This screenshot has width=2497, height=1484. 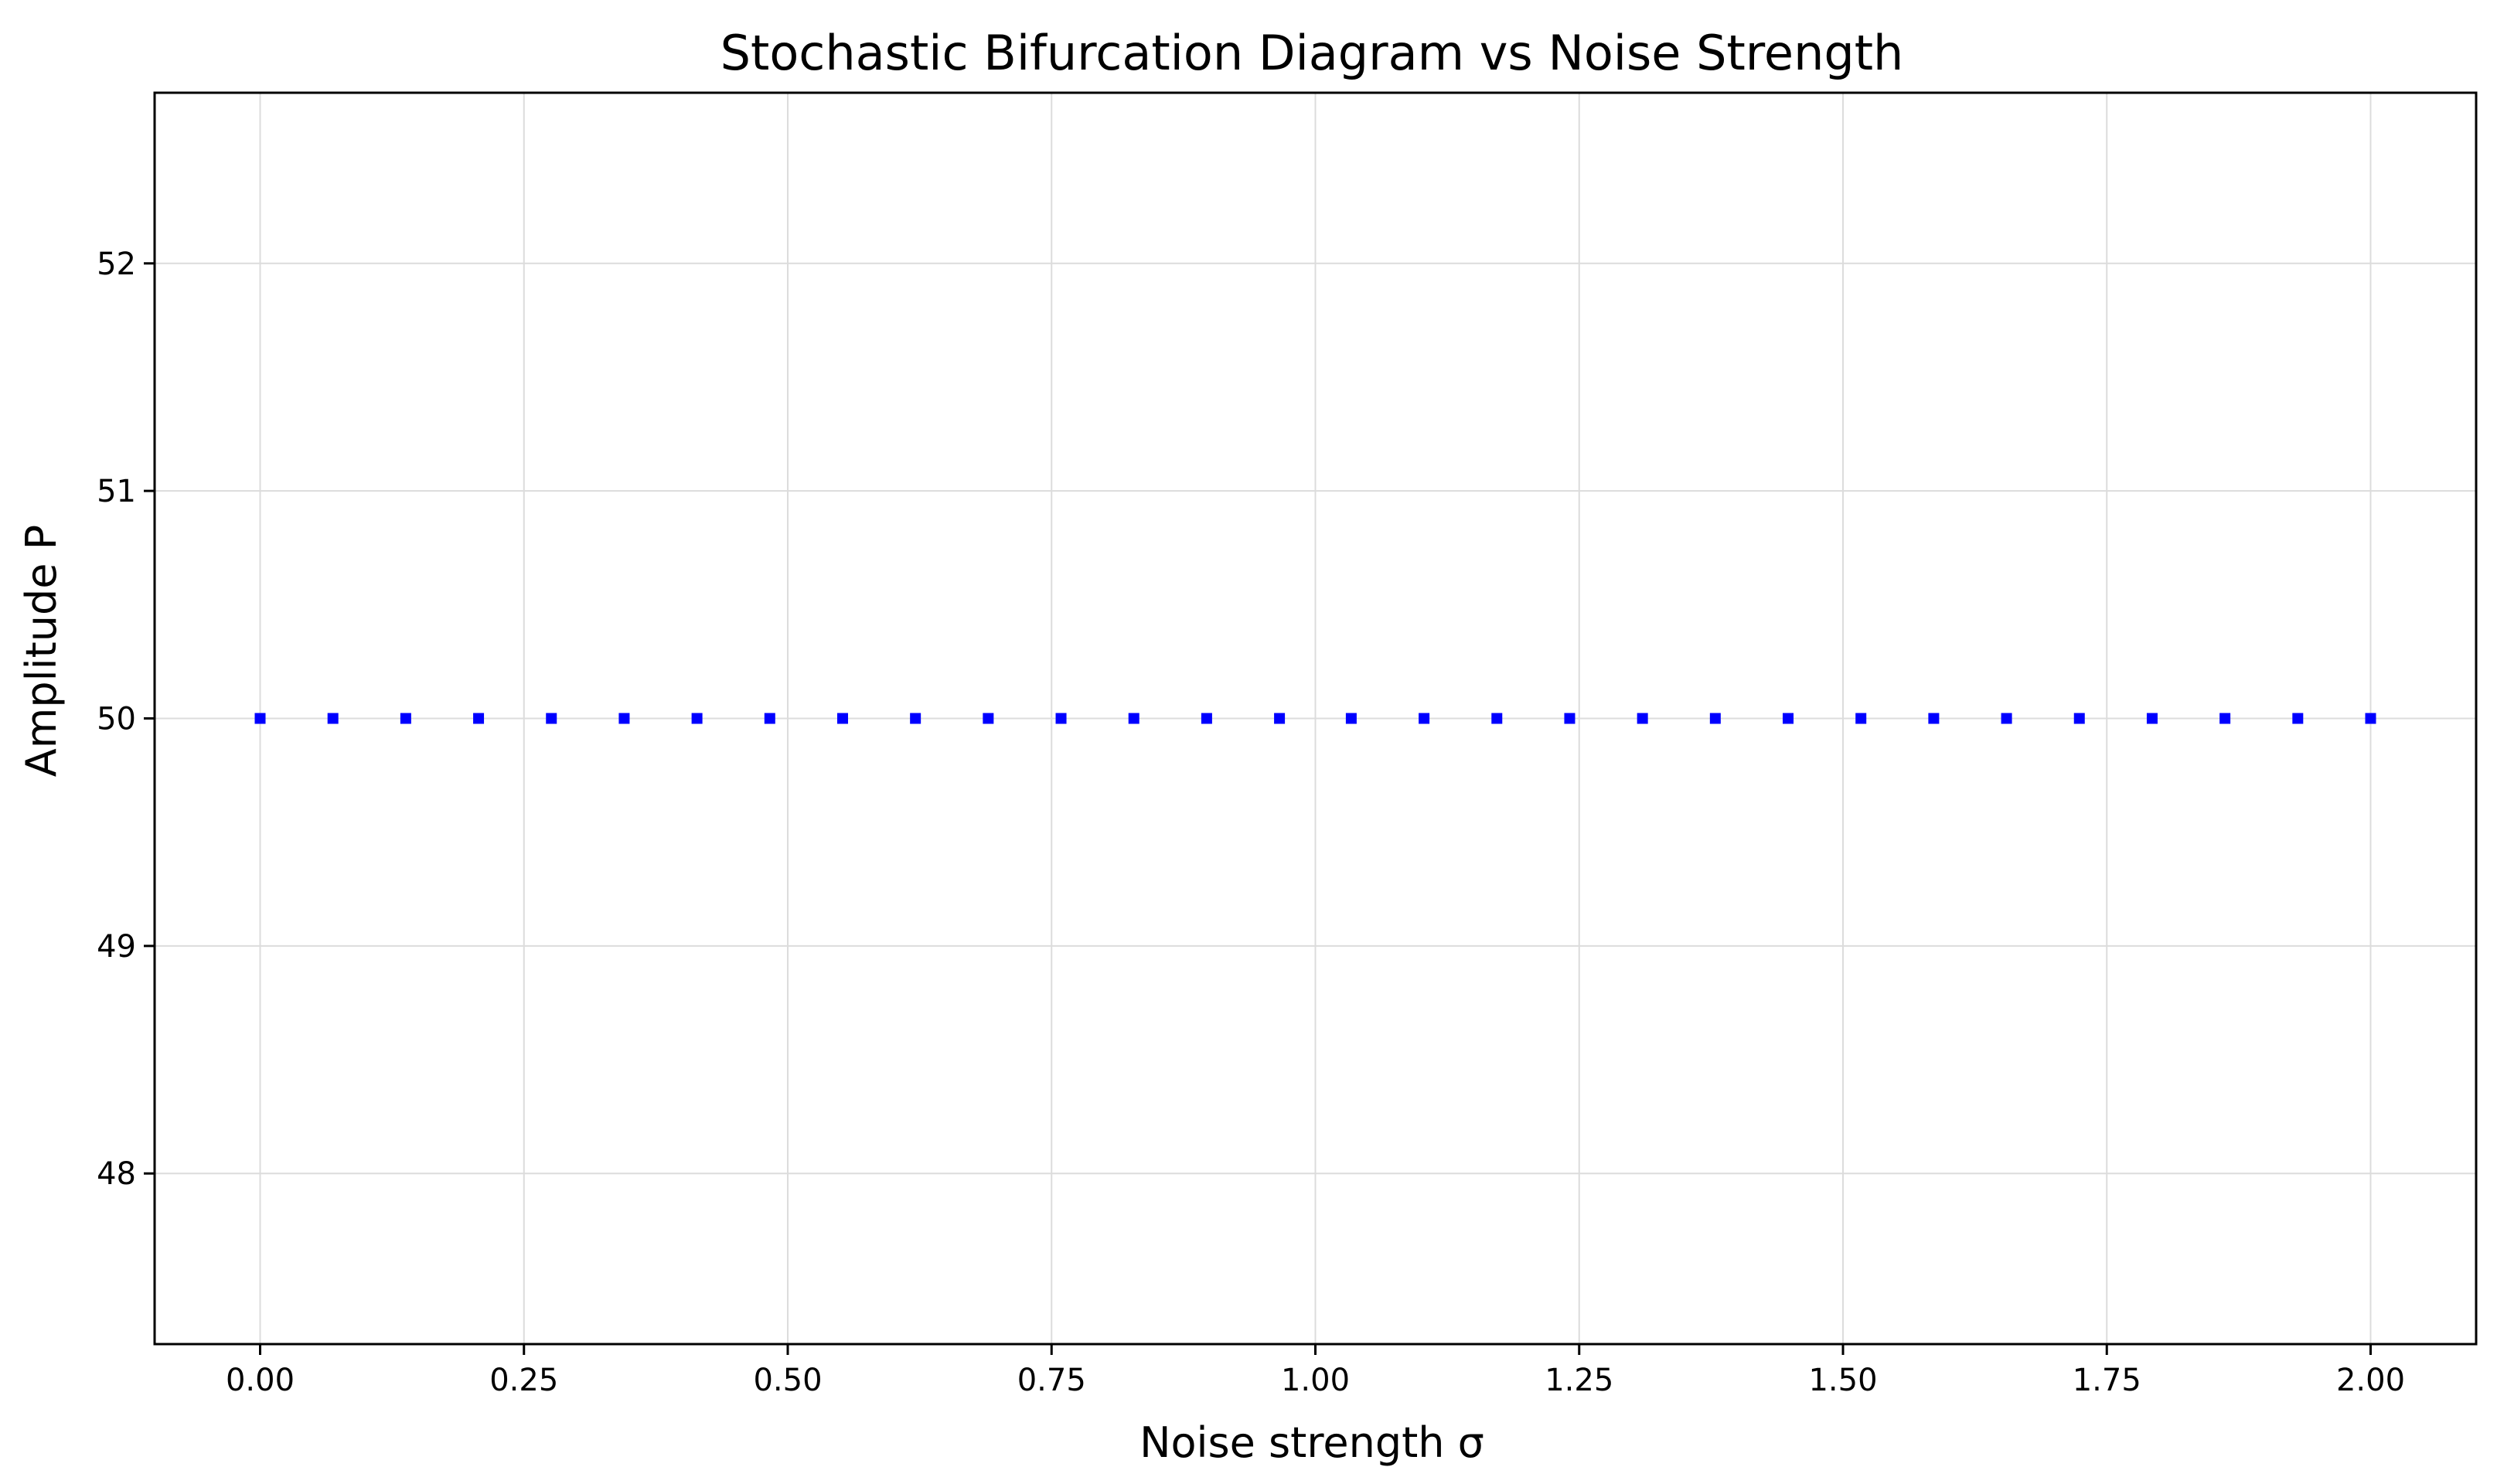 What do you see at coordinates (116, 264) in the screenshot?
I see `y-tick-label: 52` at bounding box center [116, 264].